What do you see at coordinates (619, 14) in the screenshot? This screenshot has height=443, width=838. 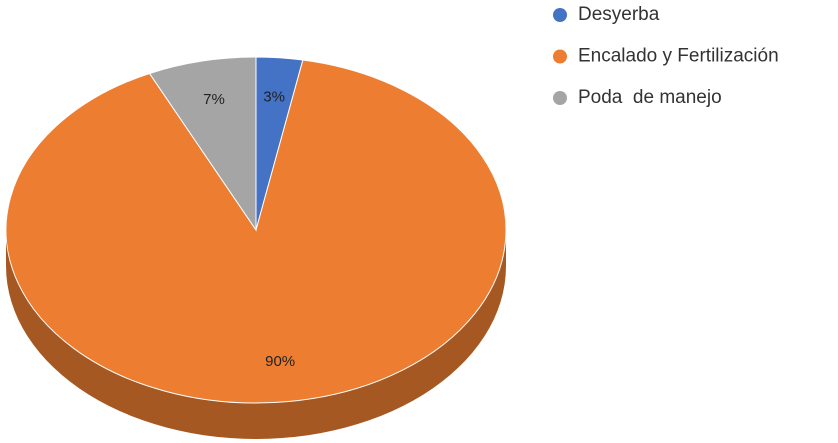 I see `legend-label: Desyerba` at bounding box center [619, 14].